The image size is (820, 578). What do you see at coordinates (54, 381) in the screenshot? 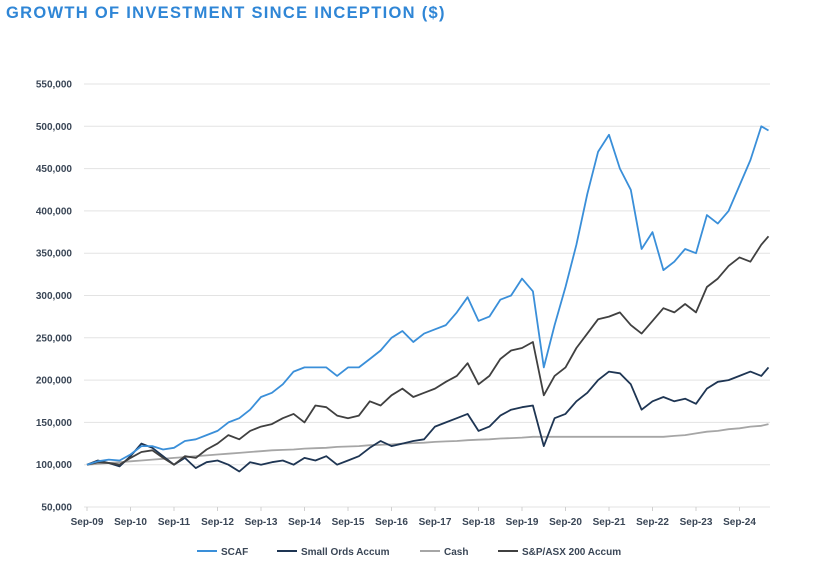
I see `y-tick-label: 200,000` at bounding box center [54, 381].